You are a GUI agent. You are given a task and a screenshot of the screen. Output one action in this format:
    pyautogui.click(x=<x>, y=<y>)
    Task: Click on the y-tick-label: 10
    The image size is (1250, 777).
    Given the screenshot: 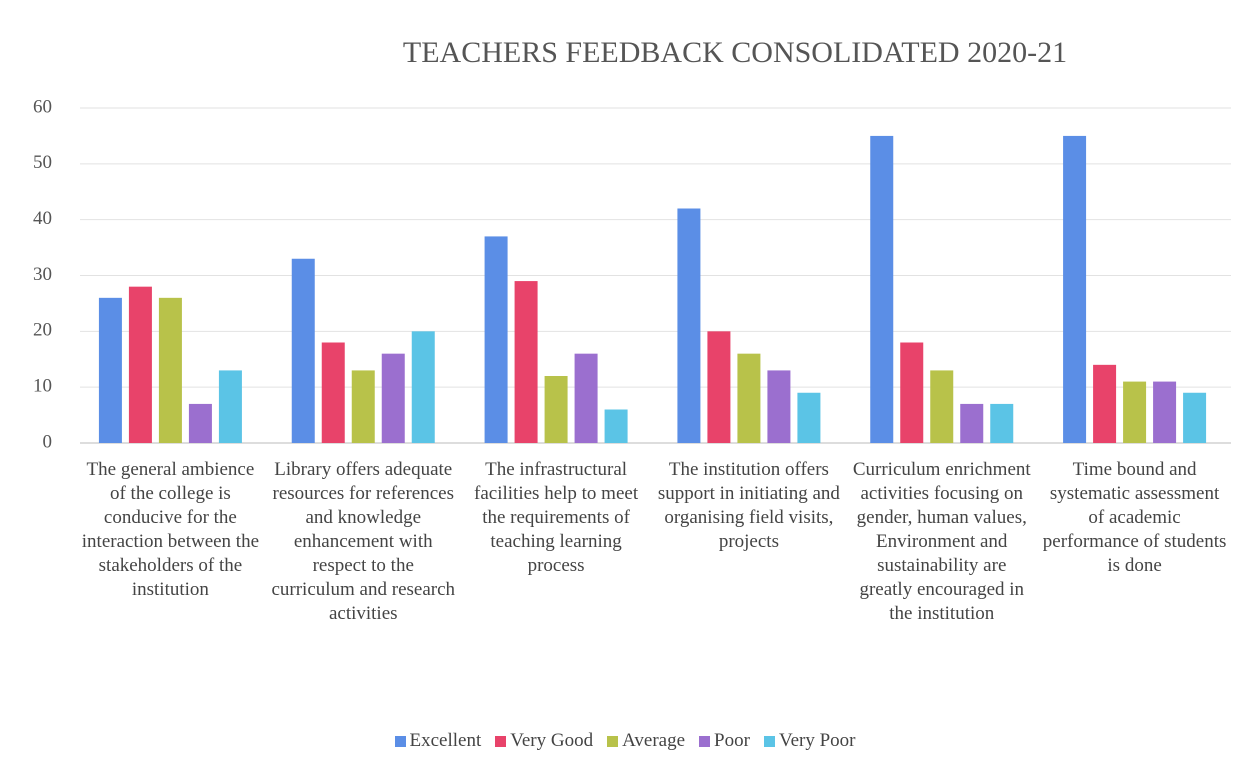 What is the action you would take?
    pyautogui.click(x=42, y=386)
    